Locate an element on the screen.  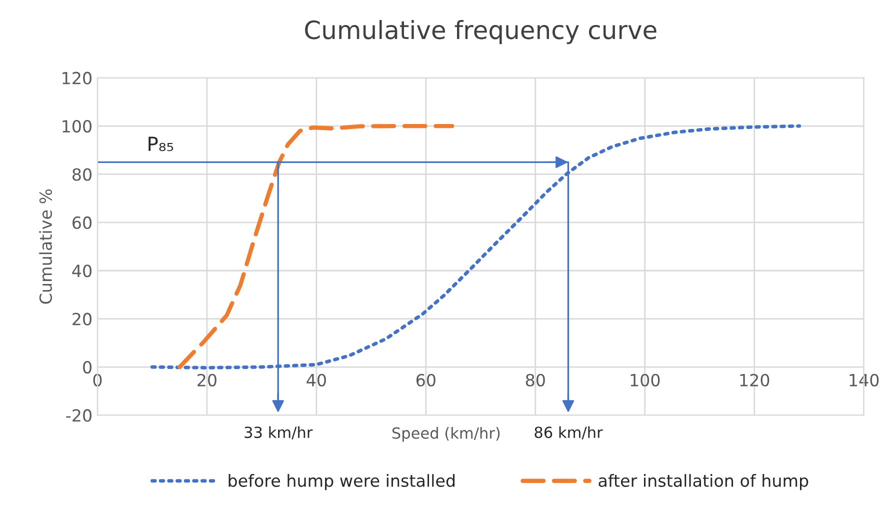
y-tick-label: 0 is located at coordinates (87, 367).